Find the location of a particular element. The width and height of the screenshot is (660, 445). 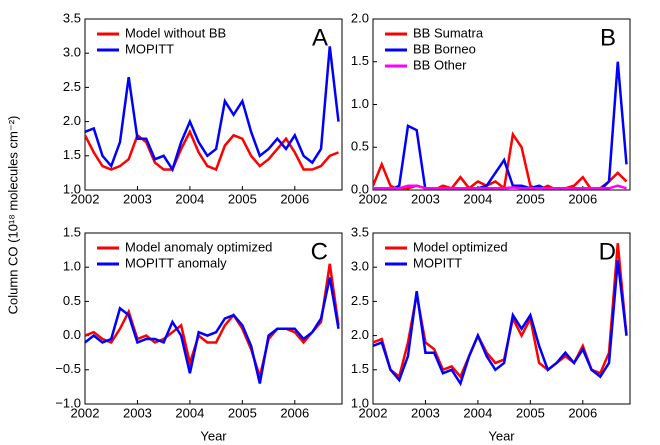

panel-letter: C is located at coordinates (319, 251).